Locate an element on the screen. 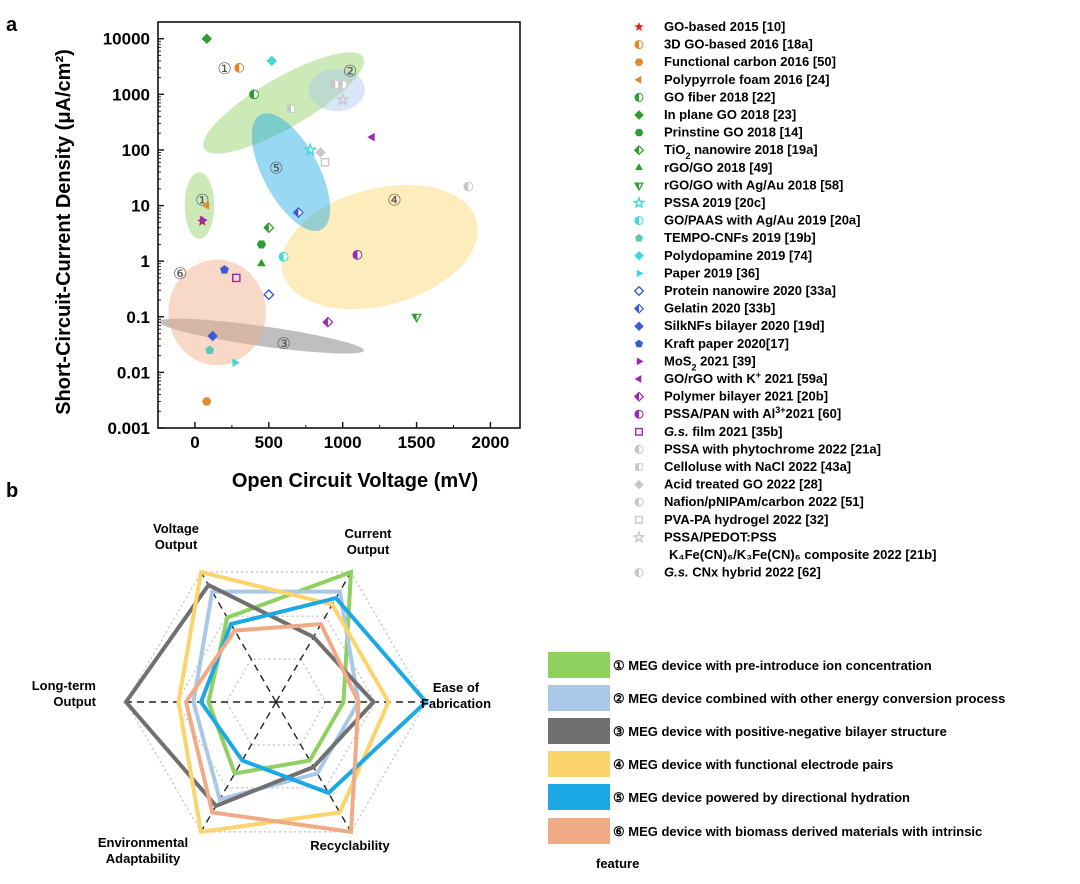 Image resolution: width=1080 pixels, height=884 pixels. legend-label-21: GO/rGO with K+ 2021 [59a] is located at coordinates (746, 378).